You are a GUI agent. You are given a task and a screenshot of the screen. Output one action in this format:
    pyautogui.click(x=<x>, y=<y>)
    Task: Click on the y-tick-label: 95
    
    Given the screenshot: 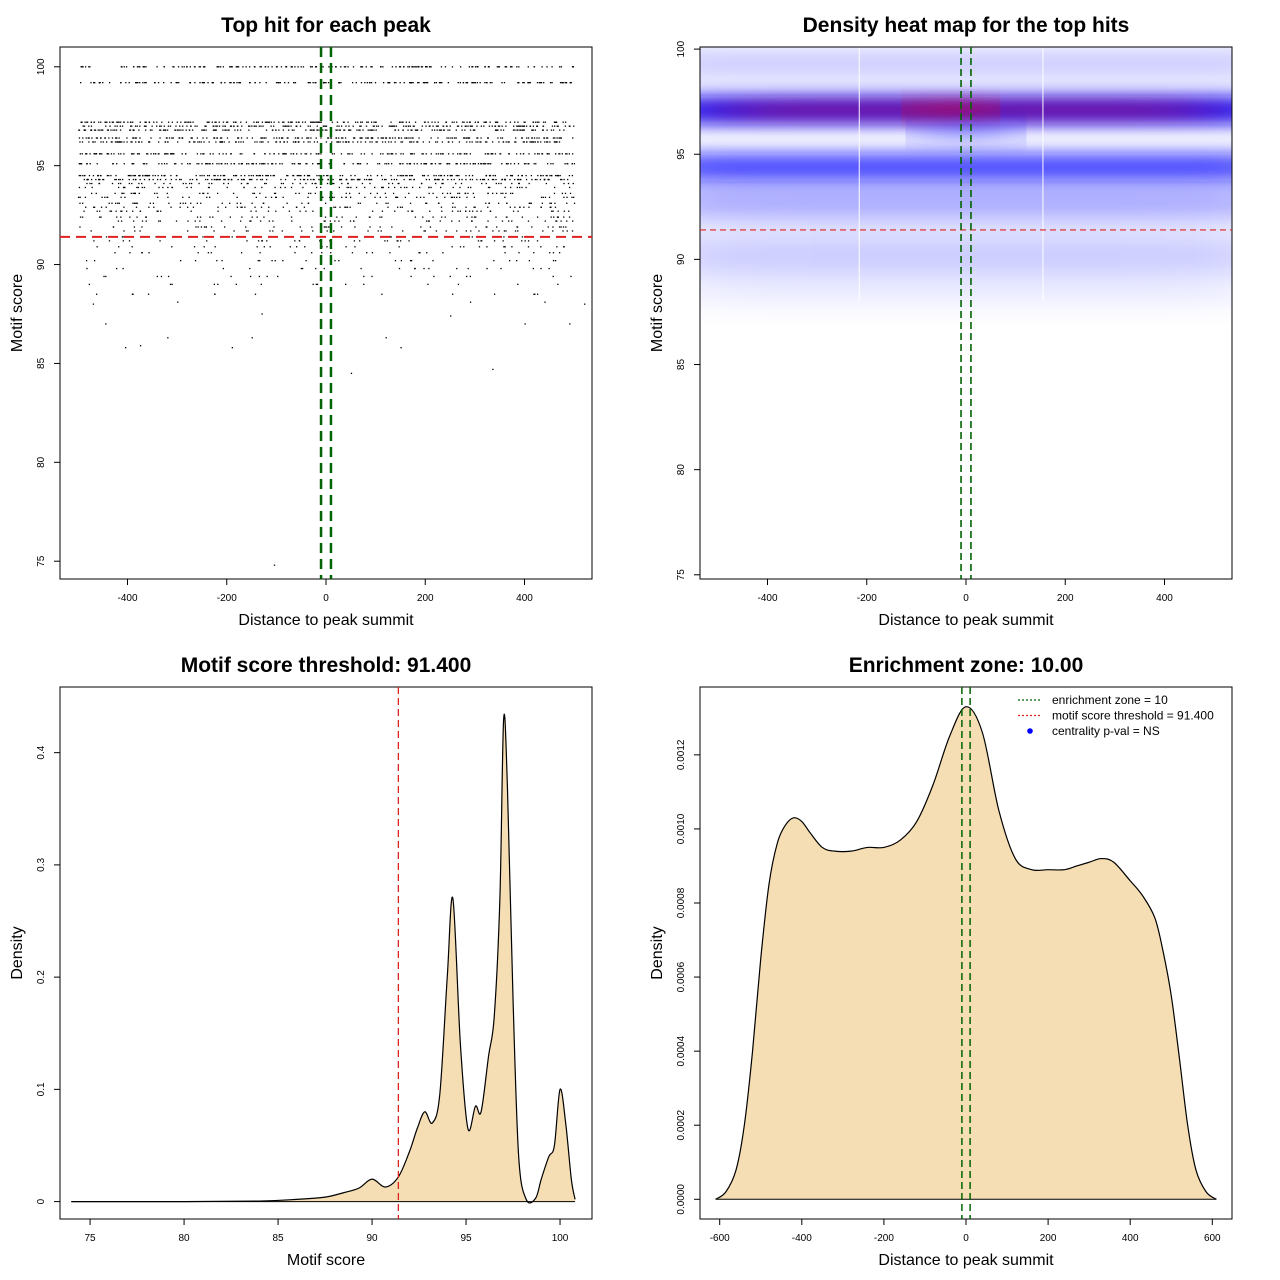 What is the action you would take?
    pyautogui.click(x=41, y=166)
    